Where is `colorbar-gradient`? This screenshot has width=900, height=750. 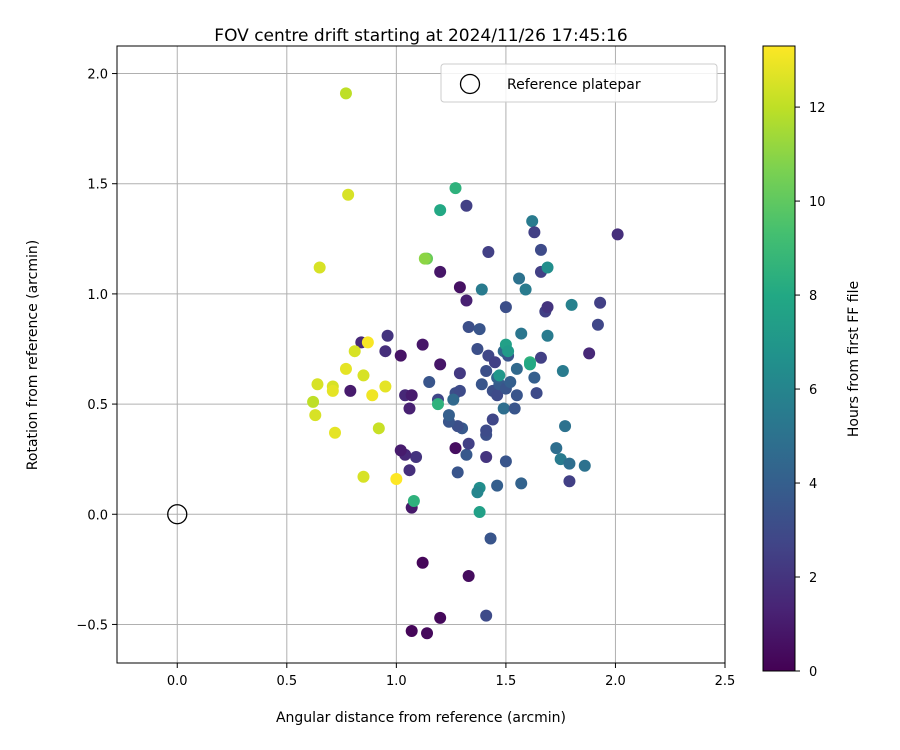
colorbar-gradient is located at coordinates (779, 358).